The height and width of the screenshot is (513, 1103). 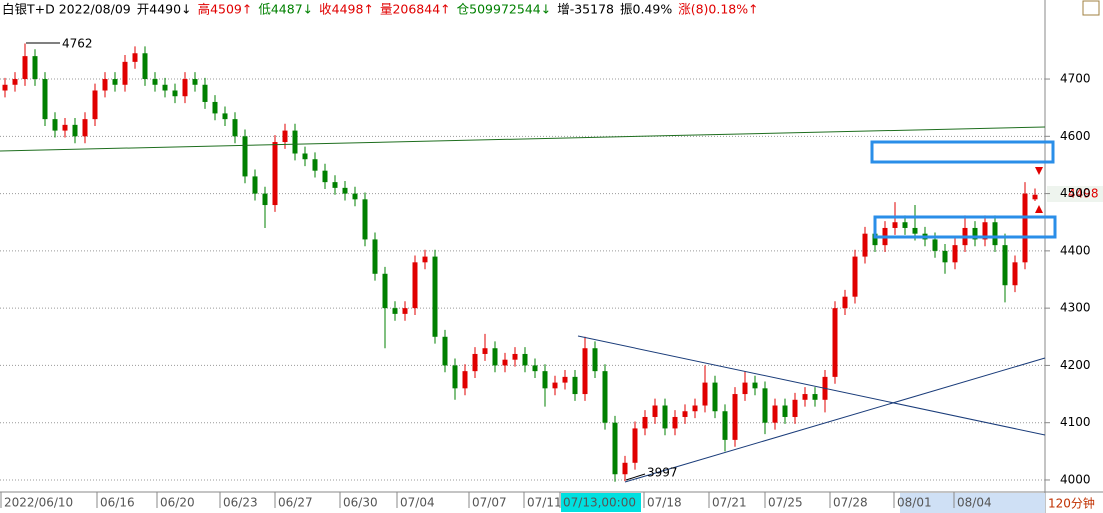 What do you see at coordinates (1075, 136) in the screenshot?
I see `y-tick-label: 4600` at bounding box center [1075, 136].